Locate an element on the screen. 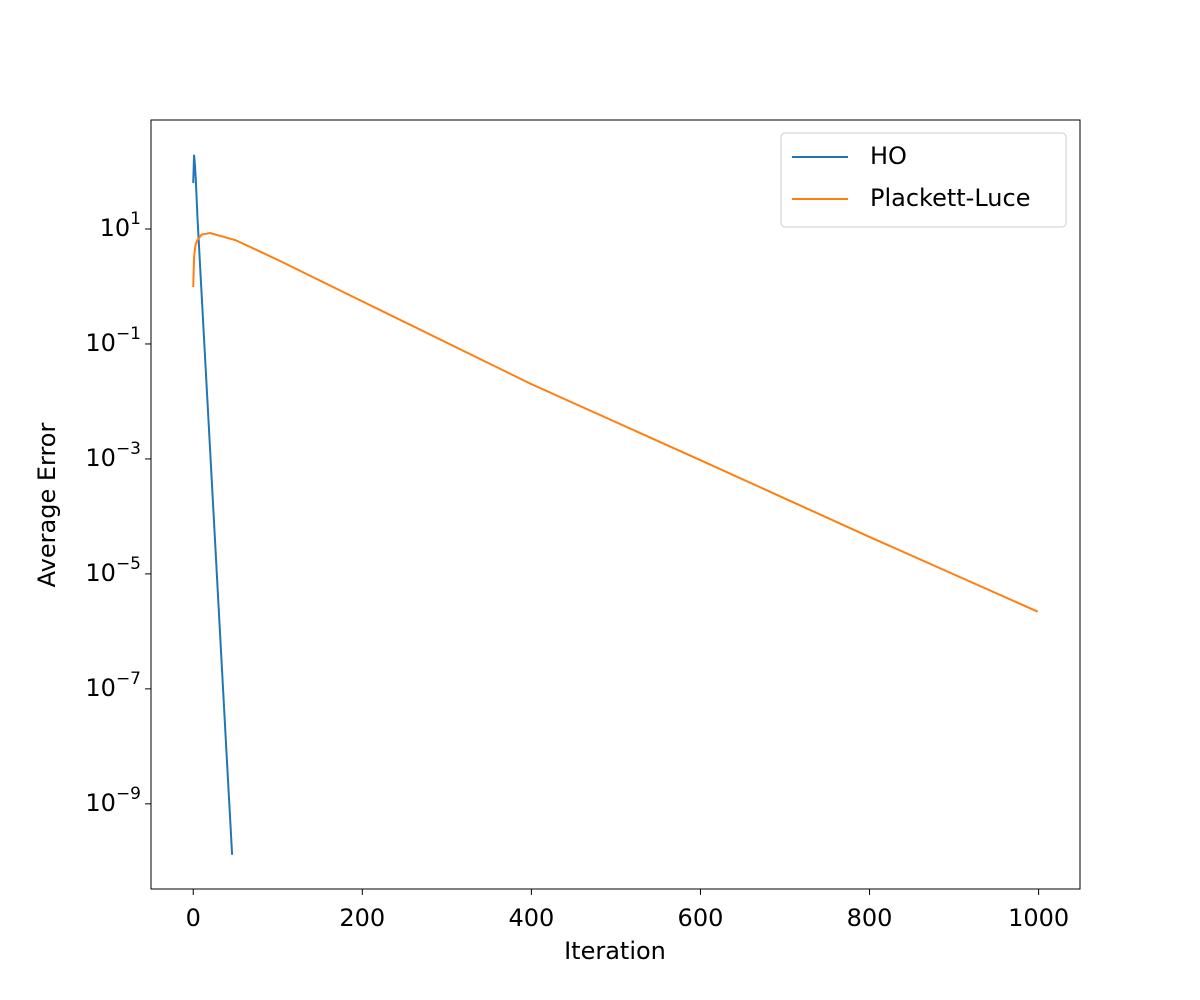 This screenshot has height=1000, width=1200. y-tick-label: 10⁻¹ is located at coordinates (113, 340).